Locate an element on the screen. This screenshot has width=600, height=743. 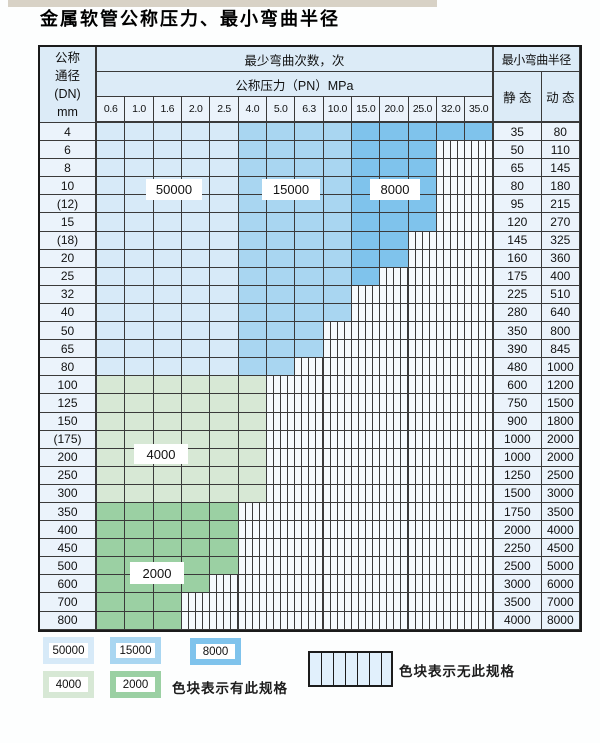
dynamic-cell: 3500 is located at coordinates (560, 512).